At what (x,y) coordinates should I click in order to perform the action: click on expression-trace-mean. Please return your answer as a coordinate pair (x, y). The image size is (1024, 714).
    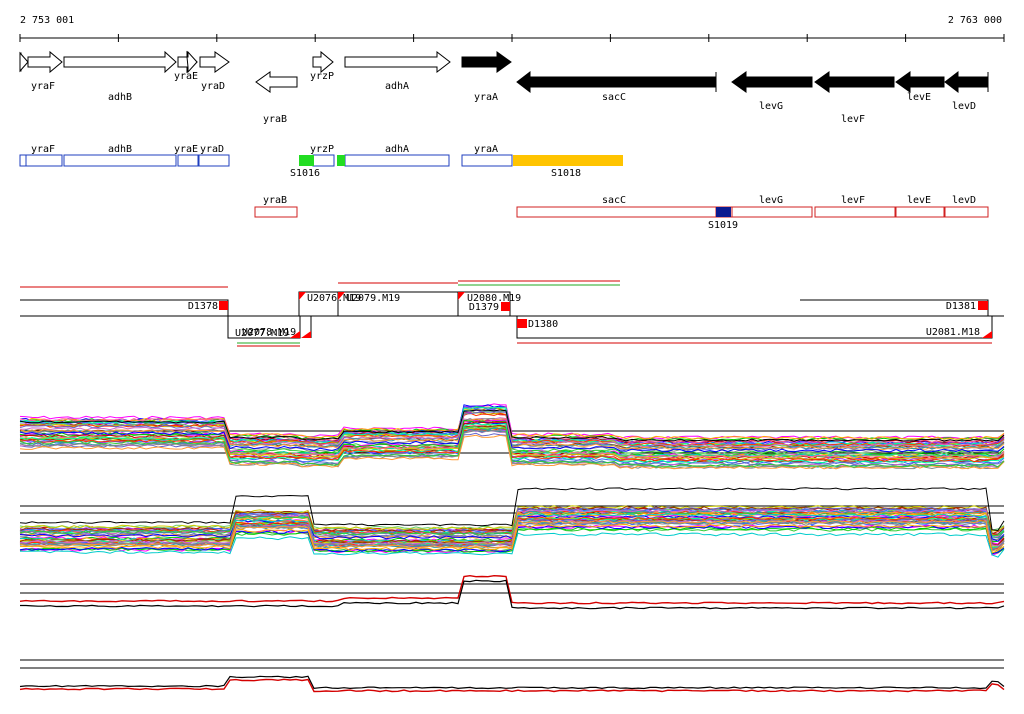
    Looking at the image, I should click on (512, 425).